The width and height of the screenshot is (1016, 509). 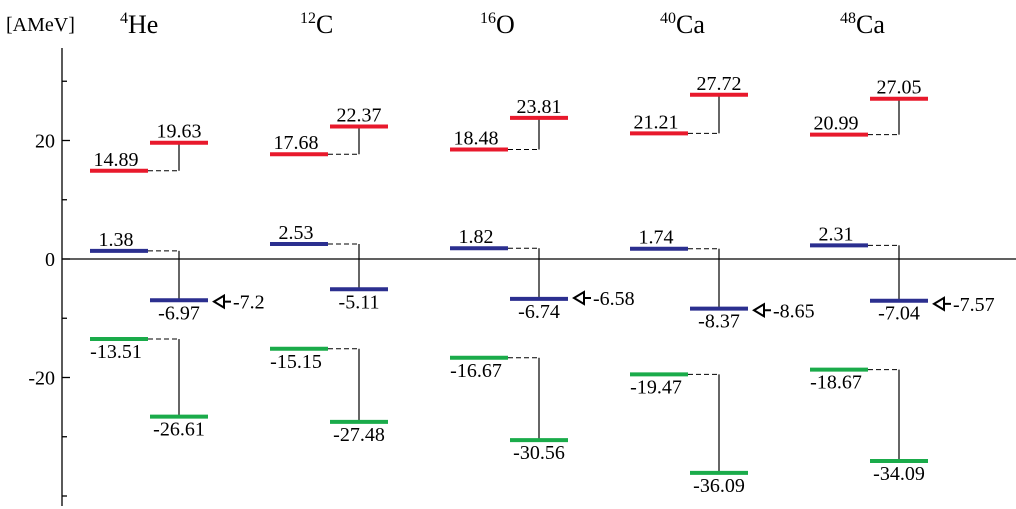 I want to click on middle-left-value: 1.38, so click(x=116, y=240).